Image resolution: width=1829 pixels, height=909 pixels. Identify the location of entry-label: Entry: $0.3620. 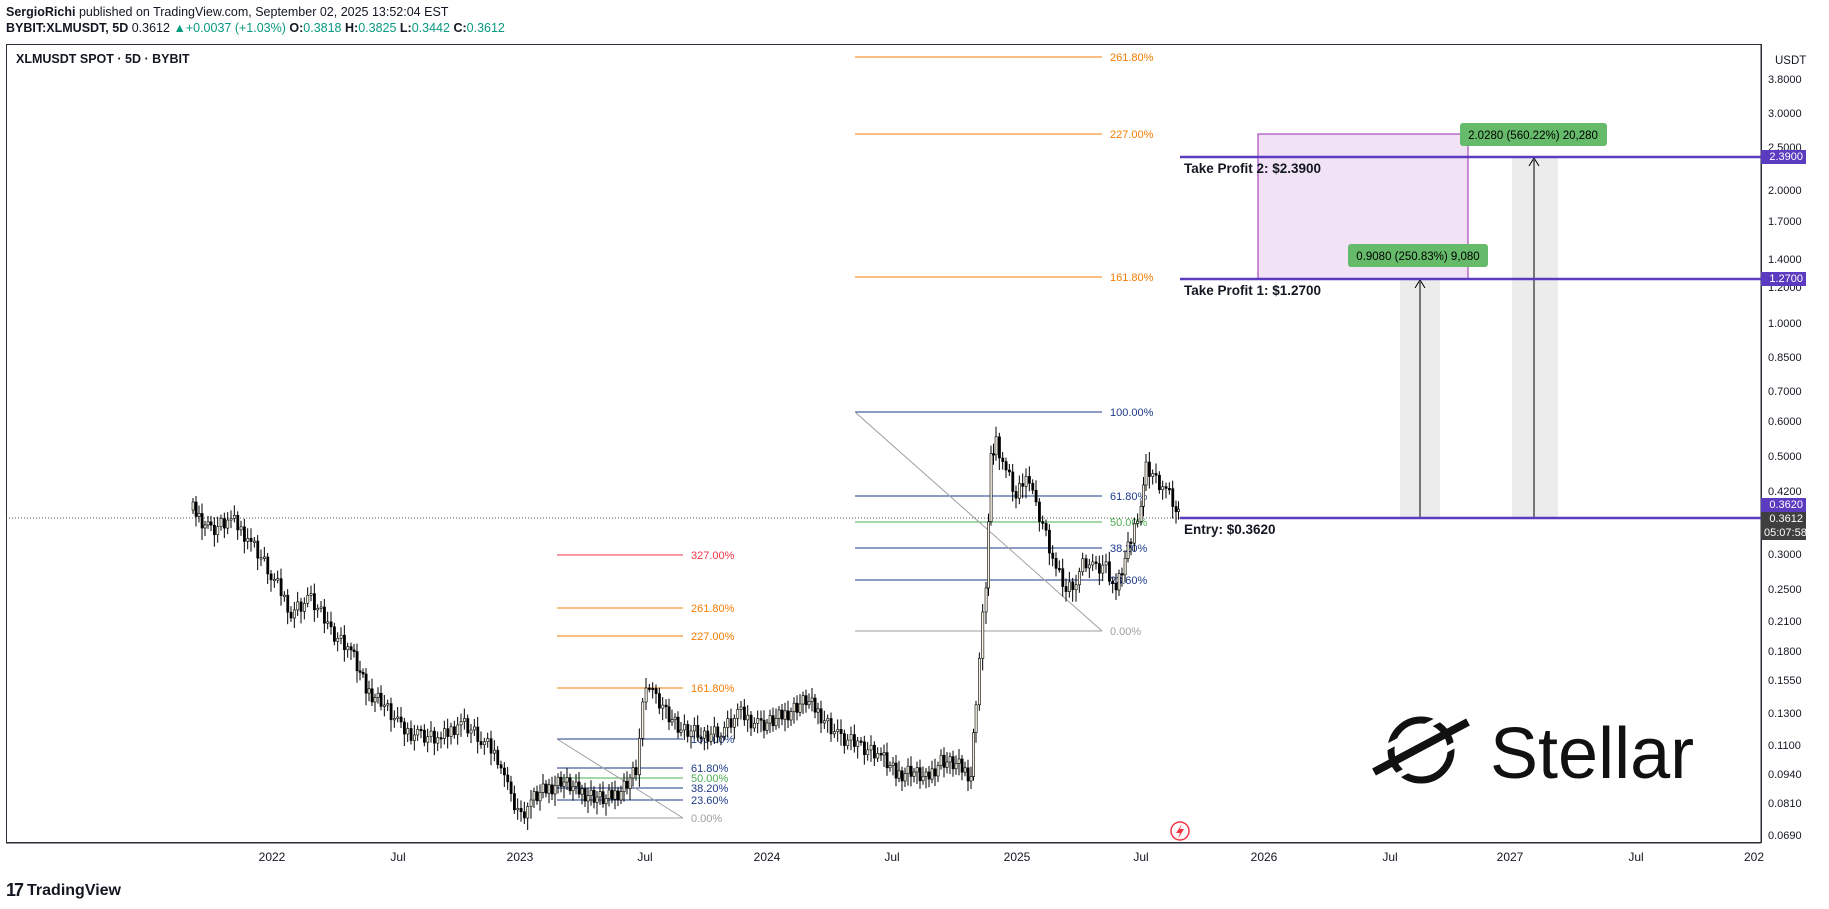
(1230, 529).